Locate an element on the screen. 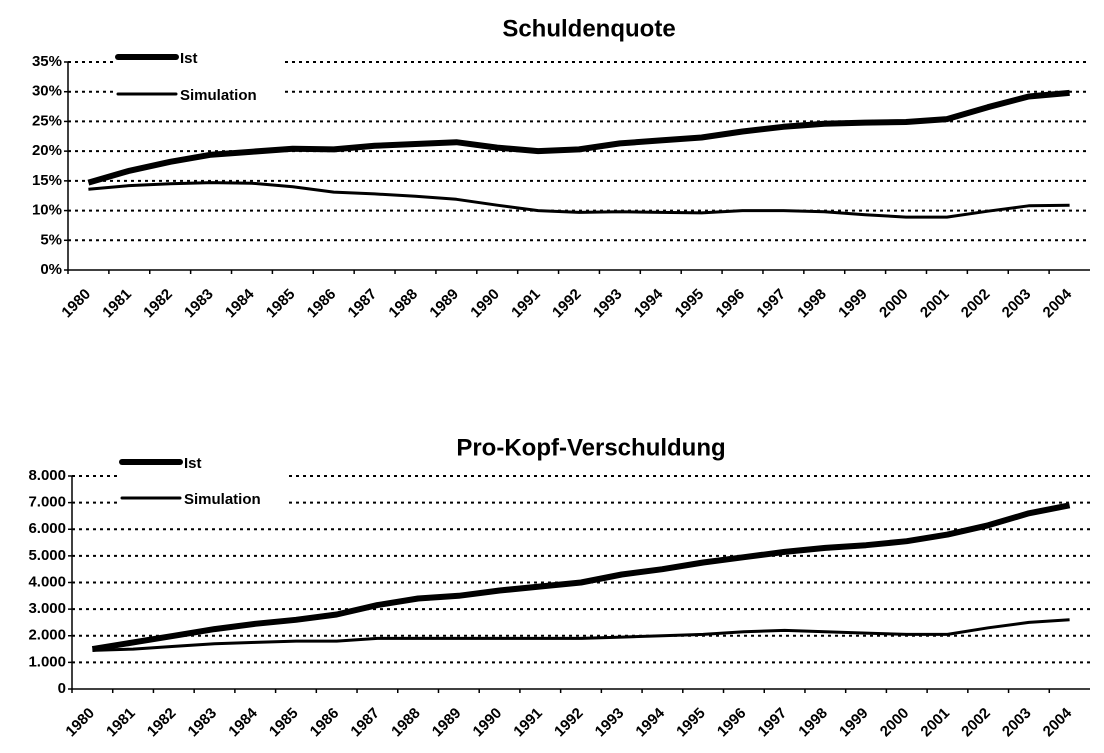 This screenshot has width=1104, height=753. y-tick-label: 5.000 is located at coordinates (47, 555).